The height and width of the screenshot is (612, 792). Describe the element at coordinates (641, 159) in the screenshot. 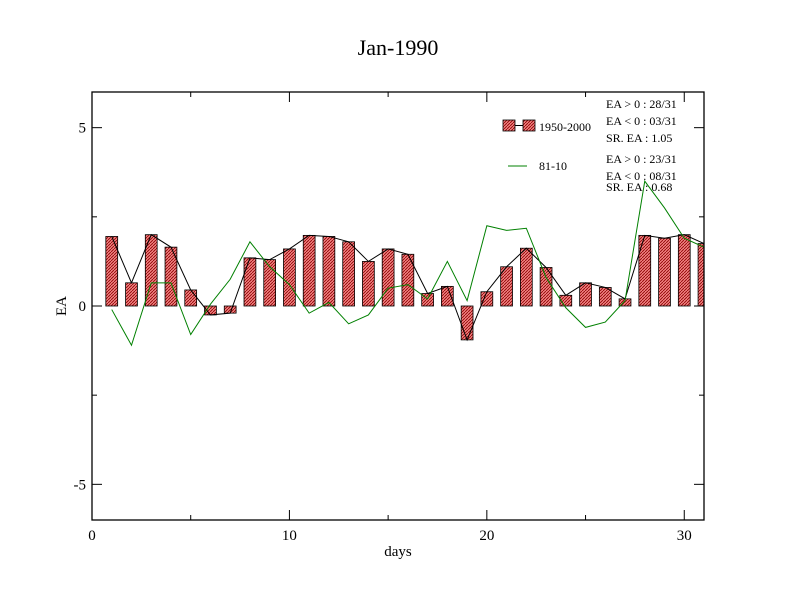

I see `stat-81-10-positive: EA > 0 : 23/31` at that location.